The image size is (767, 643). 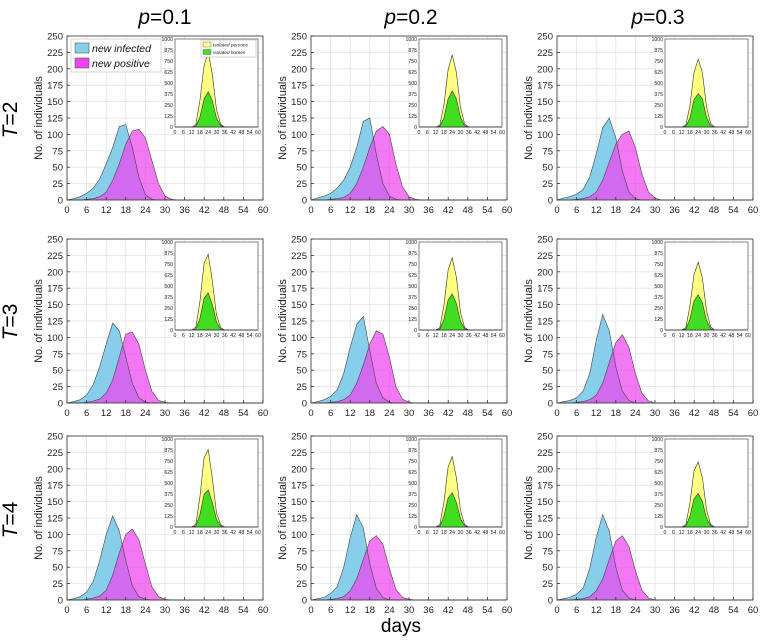 What do you see at coordinates (208, 133) in the screenshot?
I see `inset-x-tick-label: 24` at bounding box center [208, 133].